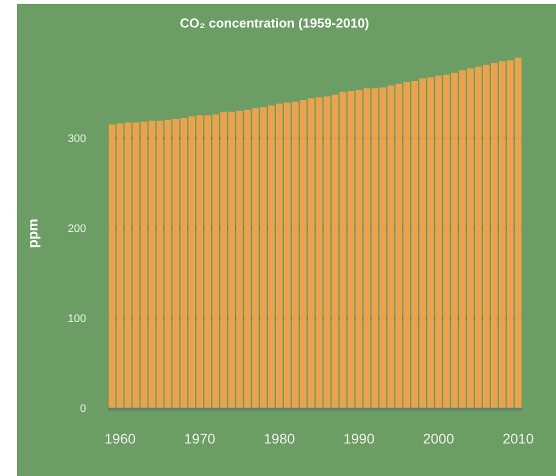 The image size is (556, 476). What do you see at coordinates (438, 438) in the screenshot?
I see `x-tick-label: 2000` at bounding box center [438, 438].